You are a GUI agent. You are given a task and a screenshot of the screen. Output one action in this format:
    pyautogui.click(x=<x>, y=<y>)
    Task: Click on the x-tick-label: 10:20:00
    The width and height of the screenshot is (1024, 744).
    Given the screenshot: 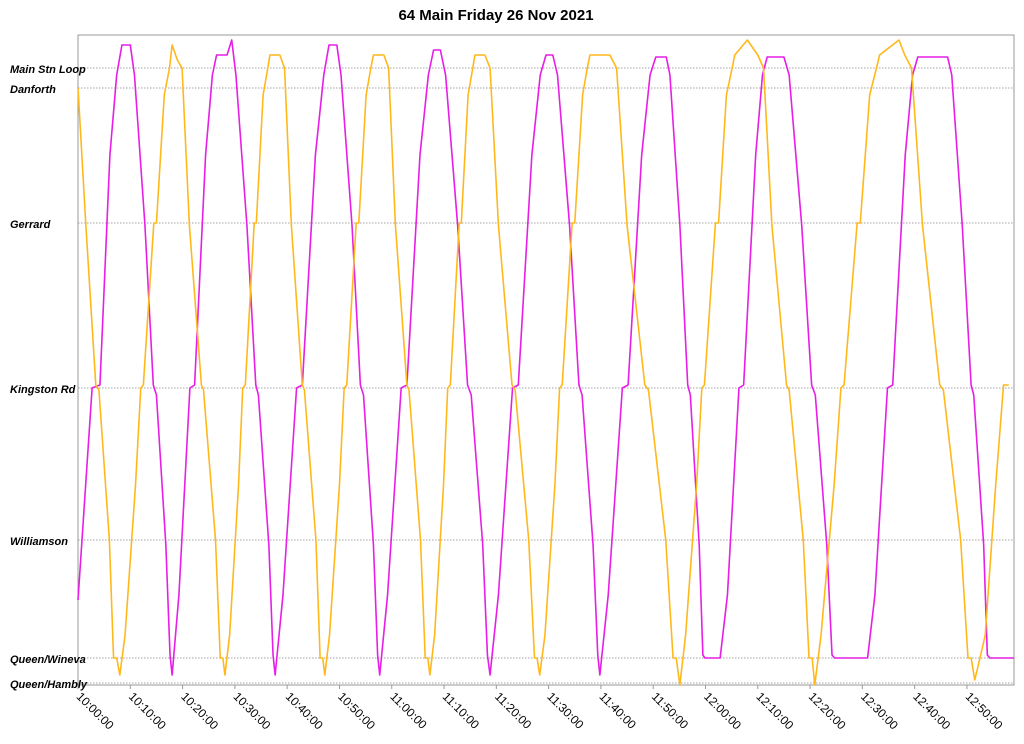 What is the action you would take?
    pyautogui.click(x=199, y=710)
    